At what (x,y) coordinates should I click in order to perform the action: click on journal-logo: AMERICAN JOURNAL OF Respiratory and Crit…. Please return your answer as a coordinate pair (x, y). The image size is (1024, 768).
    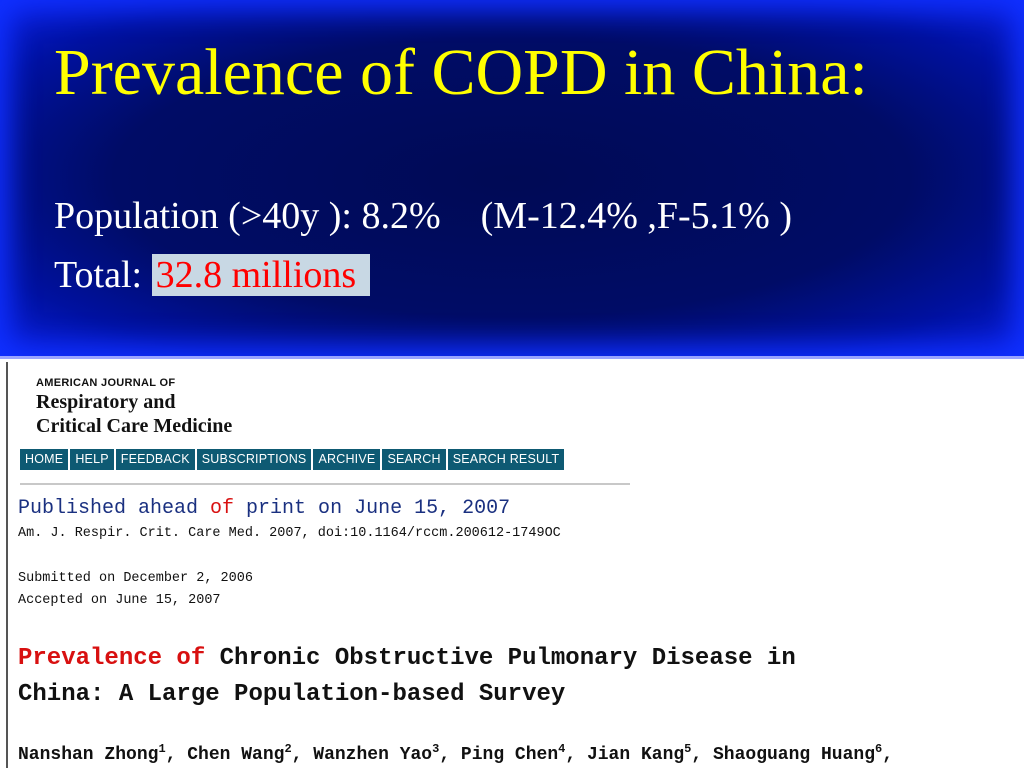
    Looking at the image, I should click on (134, 407).